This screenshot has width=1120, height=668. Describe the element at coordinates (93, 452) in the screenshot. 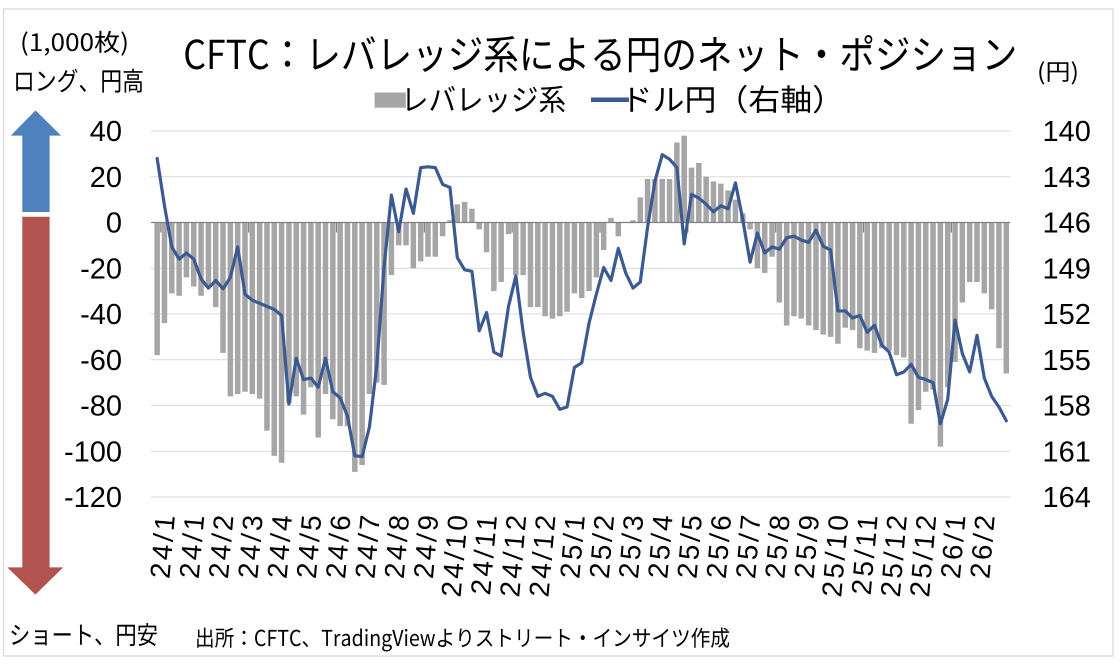

I see `svg-text: -100` at that location.